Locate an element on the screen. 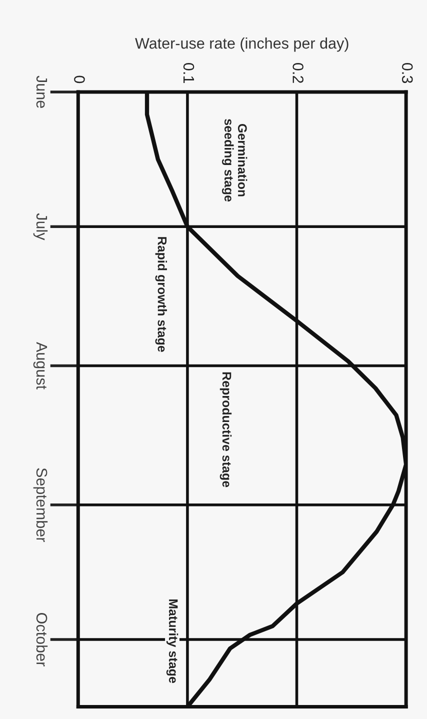 Image resolution: width=427 pixels, height=719 pixels. y-tick-label: July is located at coordinates (40, 226).